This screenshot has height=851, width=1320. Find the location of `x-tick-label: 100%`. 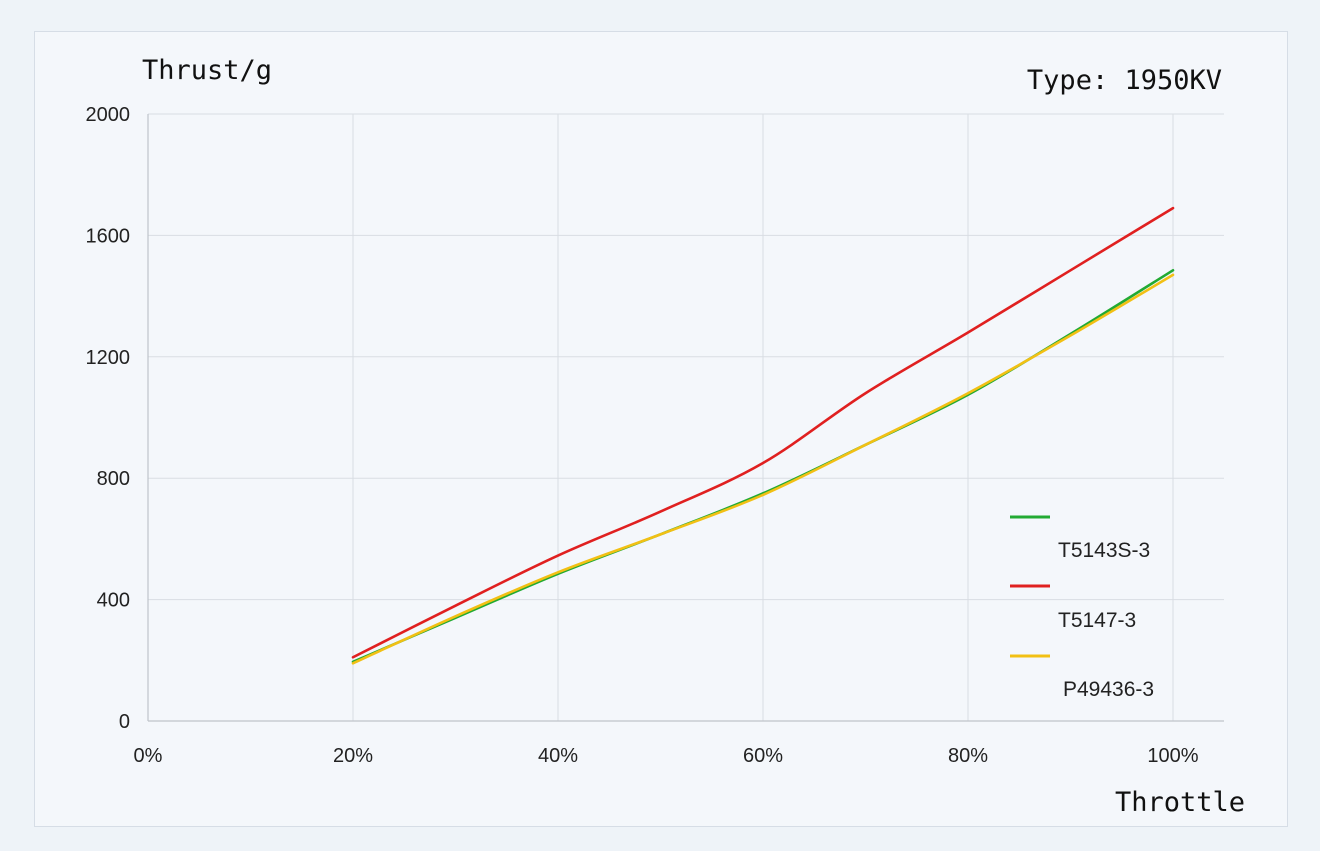

x-tick-label: 100% is located at coordinates (1172, 756).